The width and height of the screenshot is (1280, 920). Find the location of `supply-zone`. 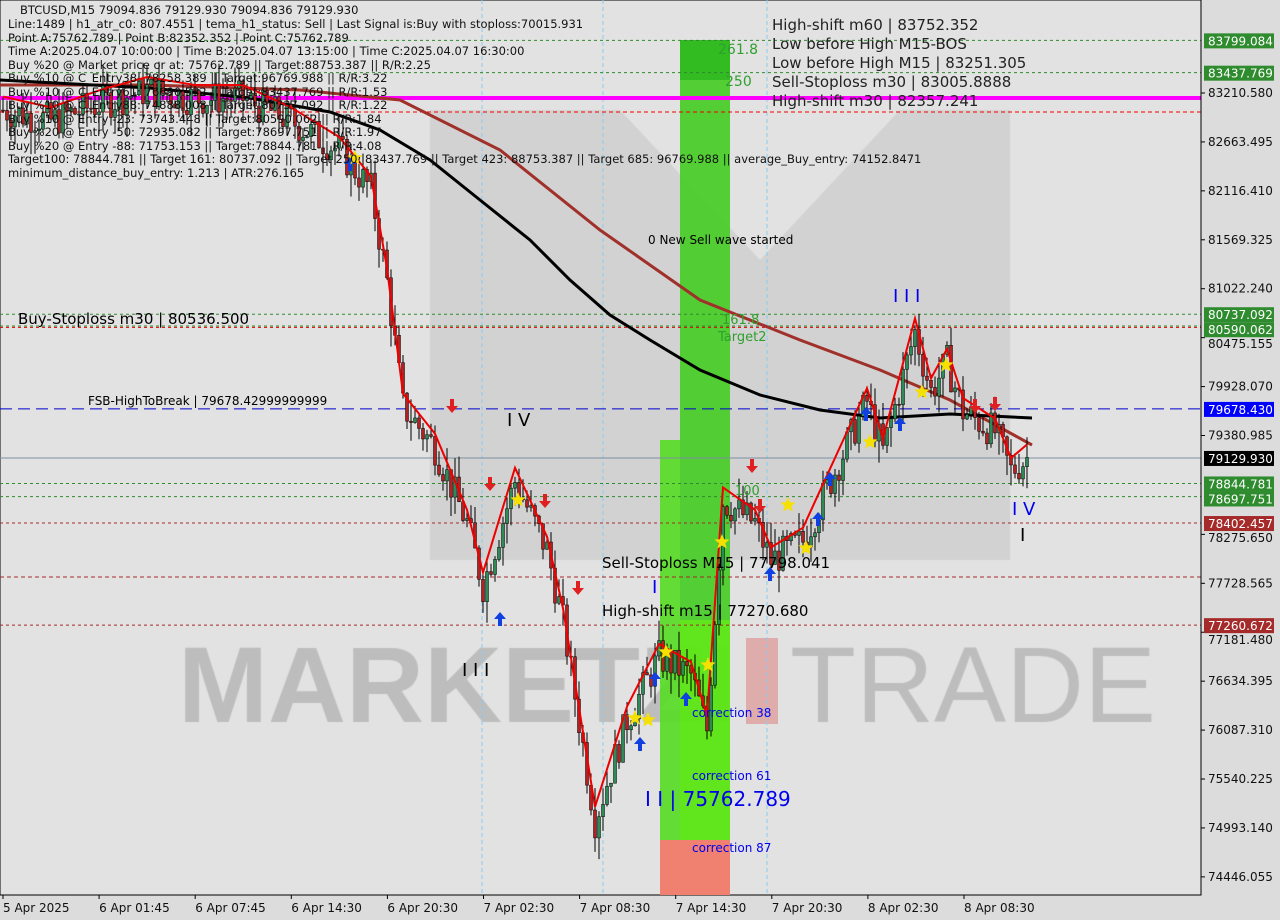

supply-zone is located at coordinates (762, 681).